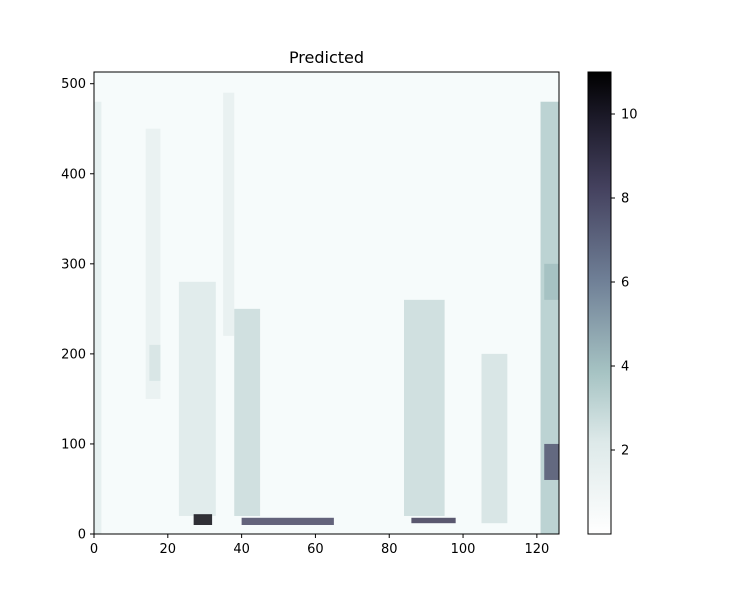 The image size is (750, 600). I want to click on colorbar-tick-label: 10, so click(629, 115).